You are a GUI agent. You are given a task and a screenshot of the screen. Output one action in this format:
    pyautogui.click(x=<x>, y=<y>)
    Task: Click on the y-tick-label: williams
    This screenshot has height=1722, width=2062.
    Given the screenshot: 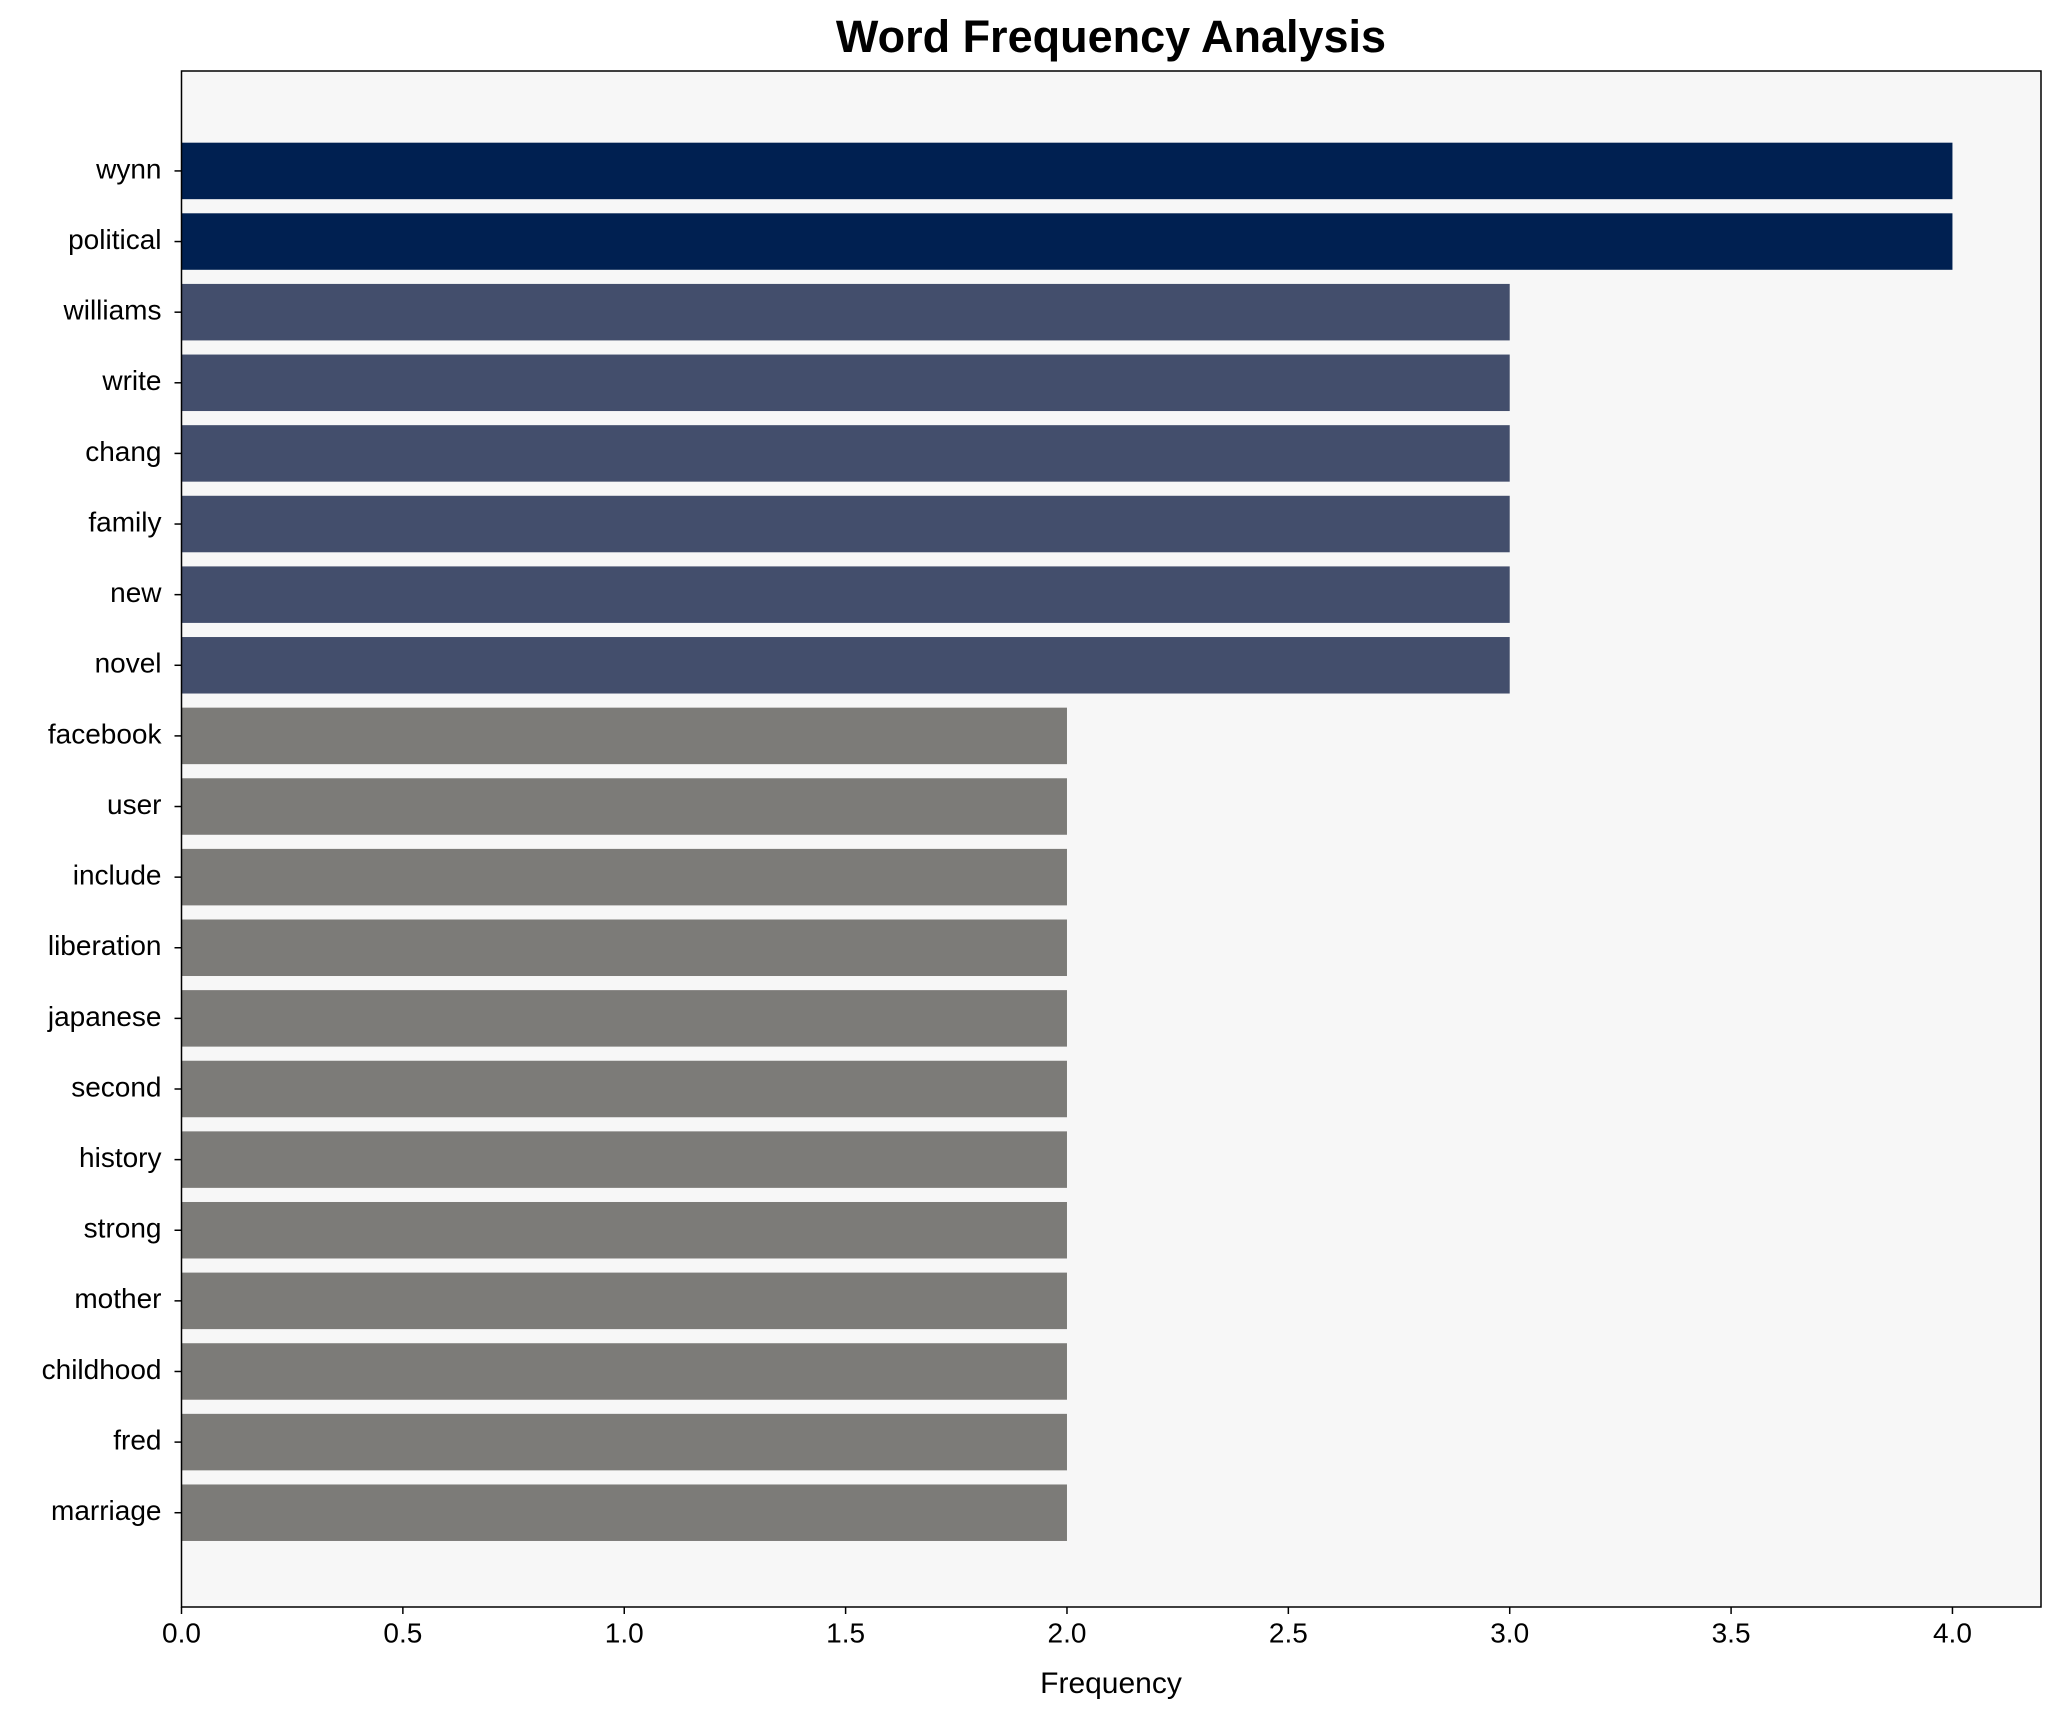 What is the action you would take?
    pyautogui.click(x=112, y=310)
    